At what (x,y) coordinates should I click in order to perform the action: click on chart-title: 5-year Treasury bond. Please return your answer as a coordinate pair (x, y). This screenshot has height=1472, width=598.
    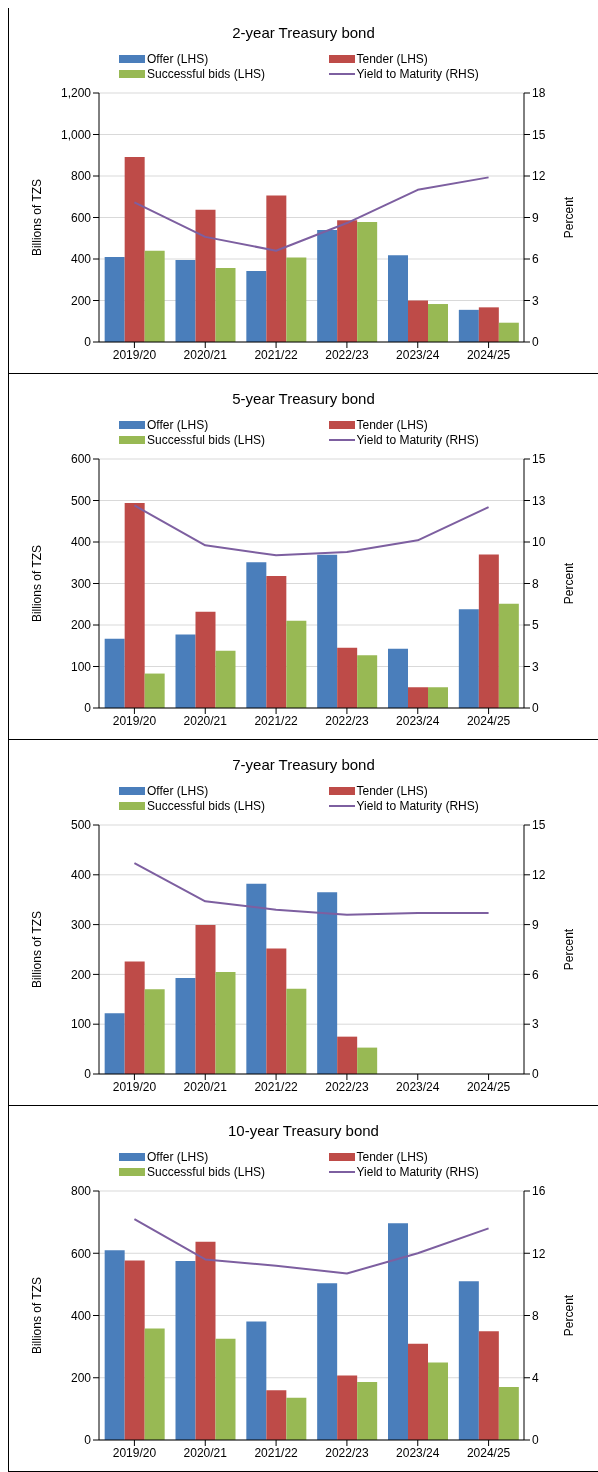
    Looking at the image, I should click on (303, 398).